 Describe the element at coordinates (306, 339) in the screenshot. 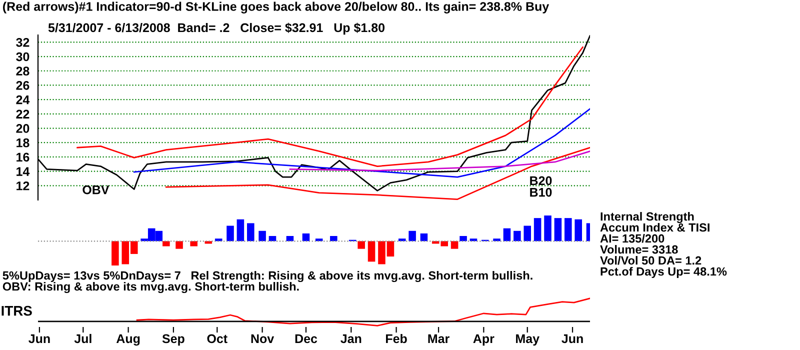

I see `x-tick-label: Dec` at that location.